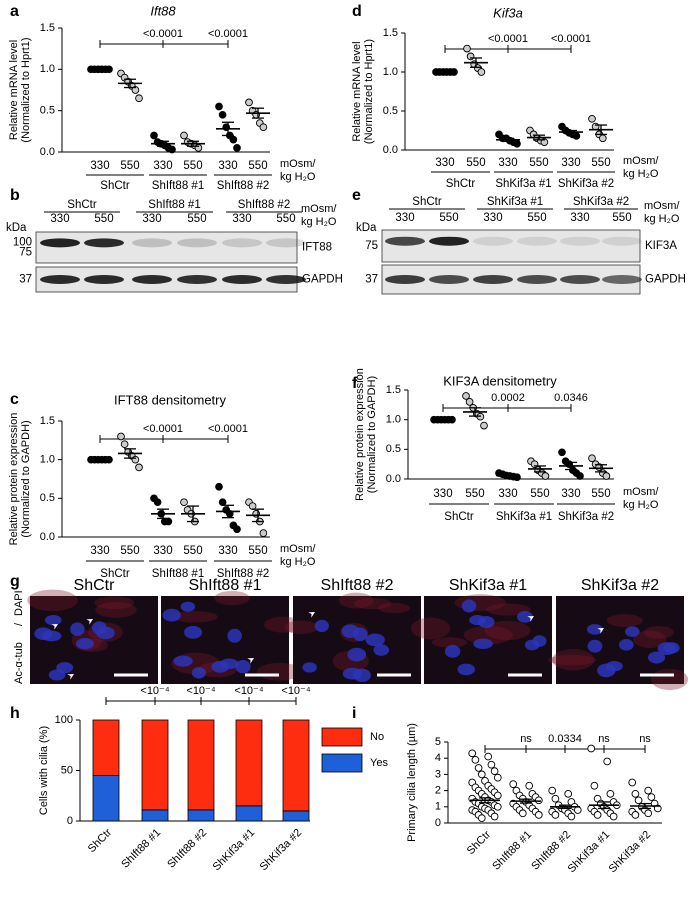 Image resolution: width=698 pixels, height=908 pixels. What do you see at coordinates (22, 242) in the screenshot?
I see `kda-marker: 100` at bounding box center [22, 242].